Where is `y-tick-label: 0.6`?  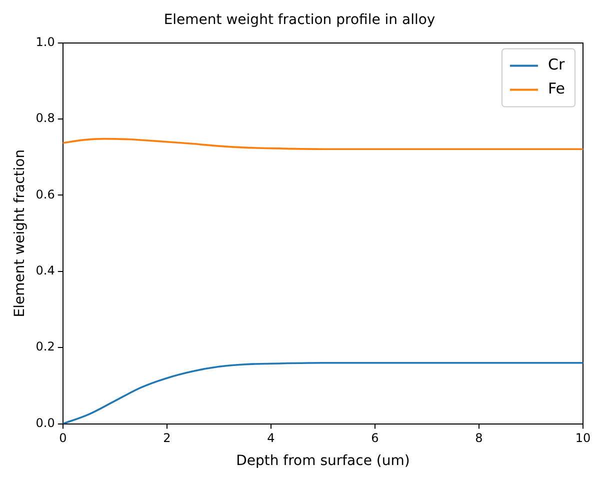 y-tick-label: 0.6 is located at coordinates (45, 194).